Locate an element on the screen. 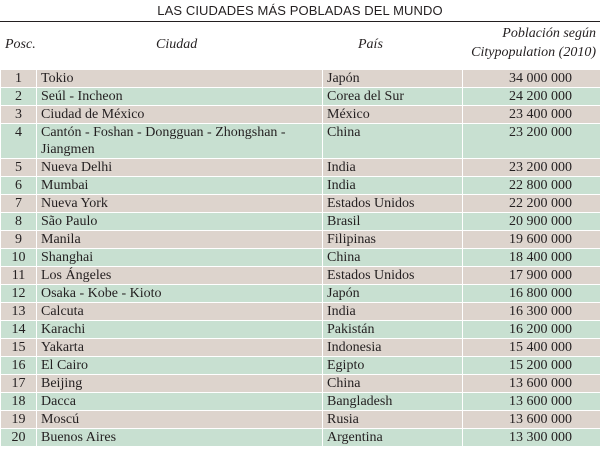 Image resolution: width=600 pixels, height=469 pixels. header-population-line1: Población según is located at coordinates (549, 33).